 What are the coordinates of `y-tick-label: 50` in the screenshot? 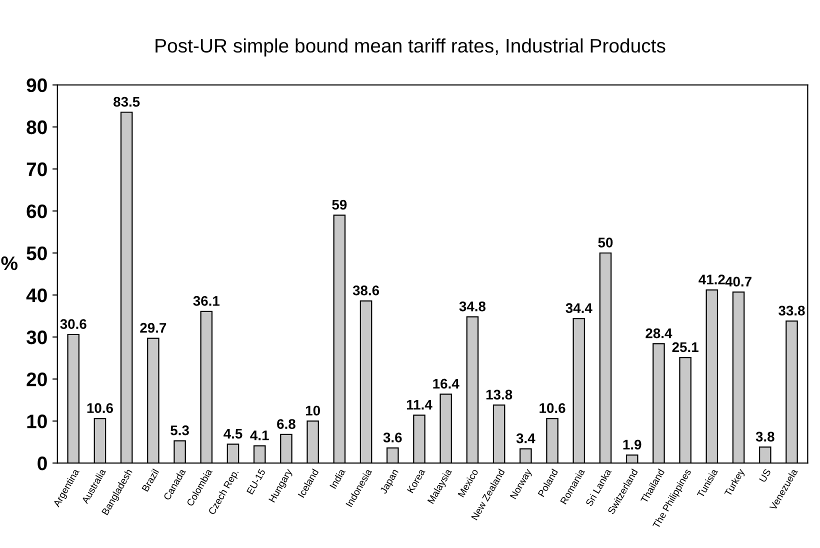 It's located at (36, 253).